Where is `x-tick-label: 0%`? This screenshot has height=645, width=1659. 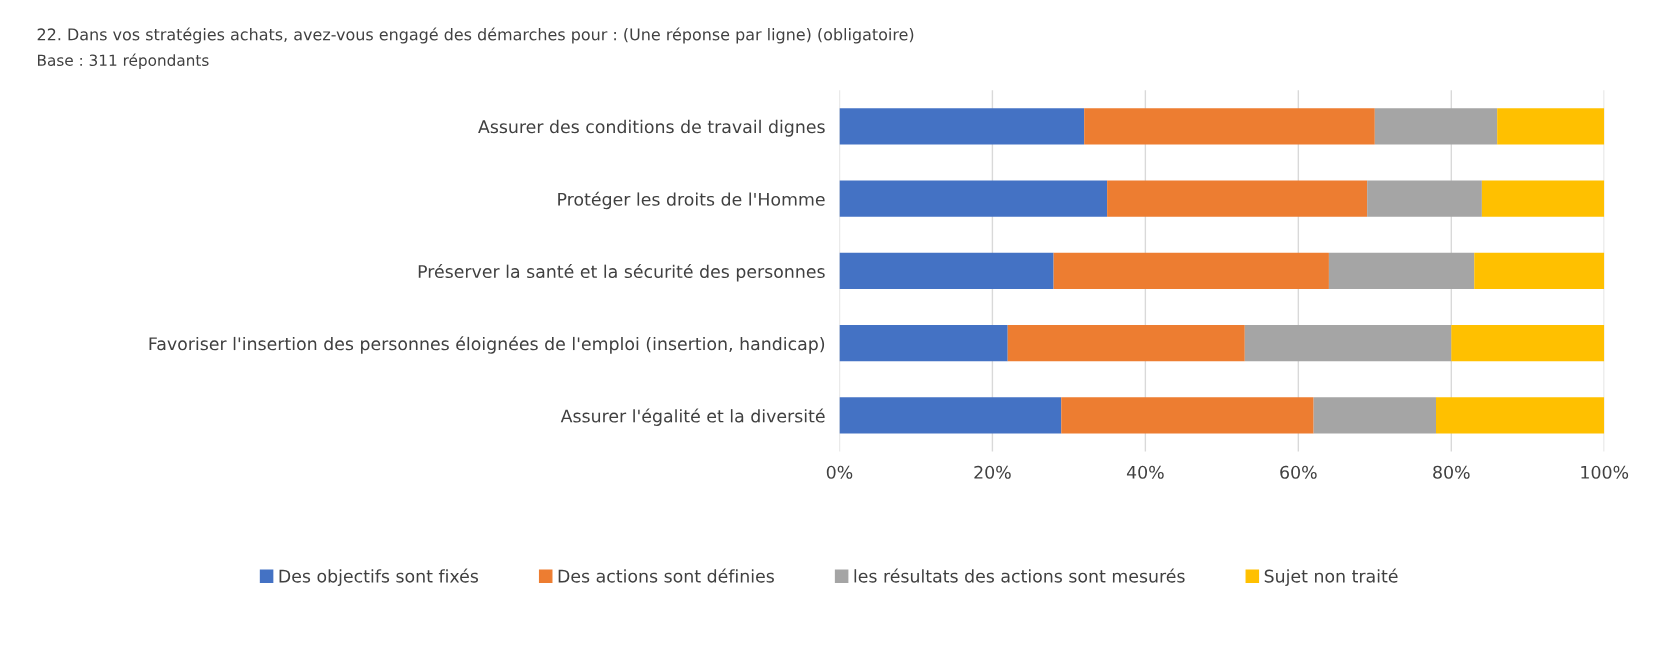
x-tick-label: 0% is located at coordinates (839, 472).